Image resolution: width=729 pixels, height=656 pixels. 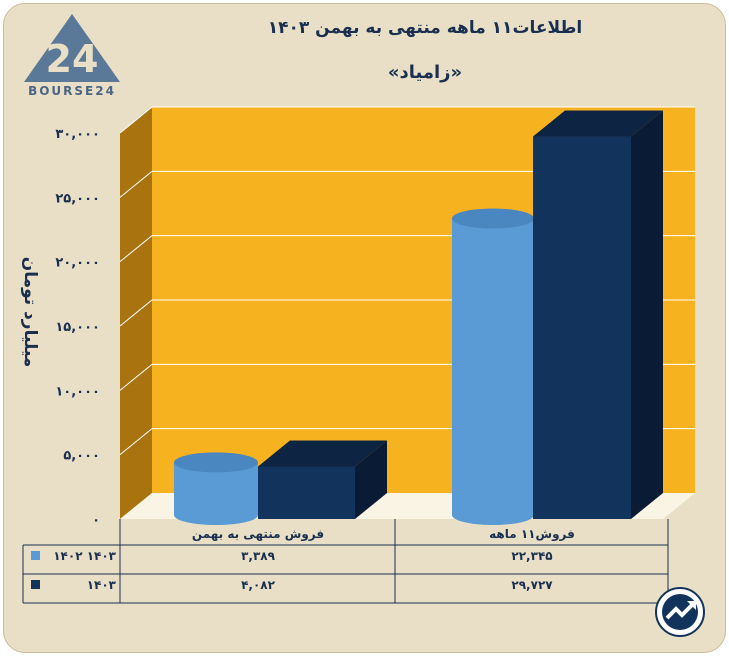 I want to click on logo-text: BOURSE24, so click(x=72, y=91).